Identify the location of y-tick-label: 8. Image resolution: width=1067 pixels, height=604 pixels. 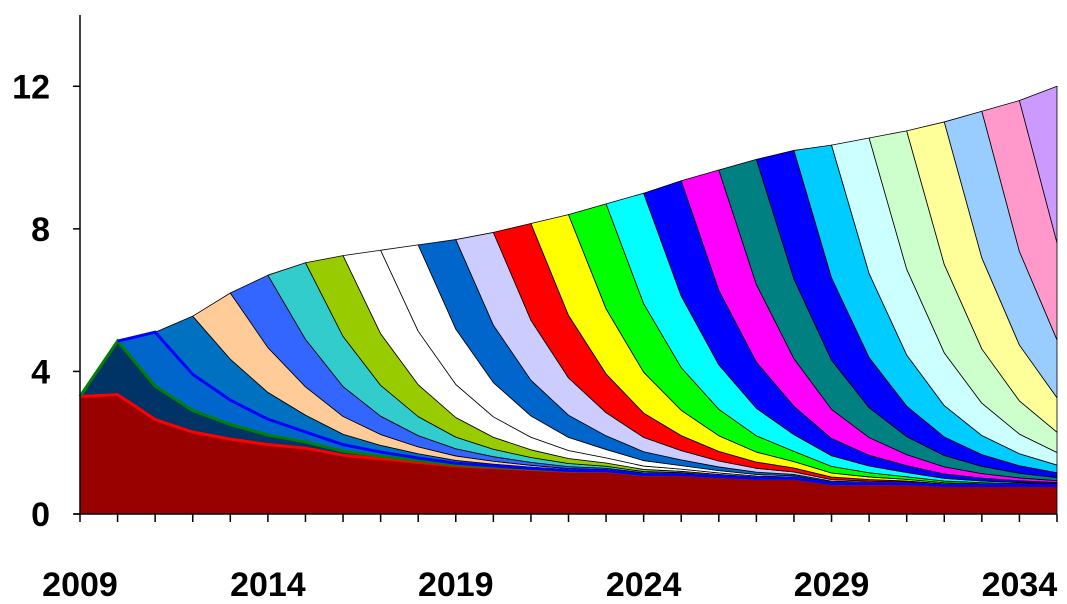
(40, 230).